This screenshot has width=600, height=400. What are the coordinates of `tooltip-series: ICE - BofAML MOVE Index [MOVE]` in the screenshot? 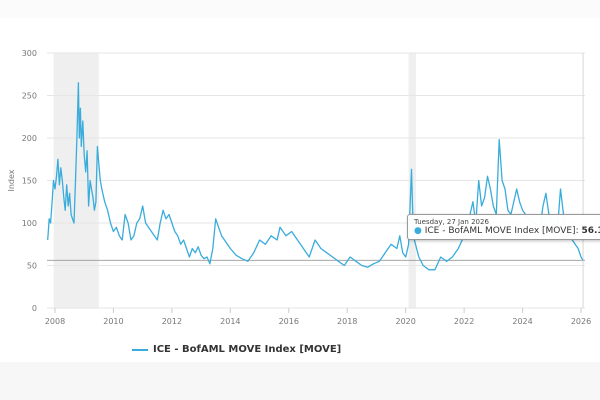 It's located at (500, 231).